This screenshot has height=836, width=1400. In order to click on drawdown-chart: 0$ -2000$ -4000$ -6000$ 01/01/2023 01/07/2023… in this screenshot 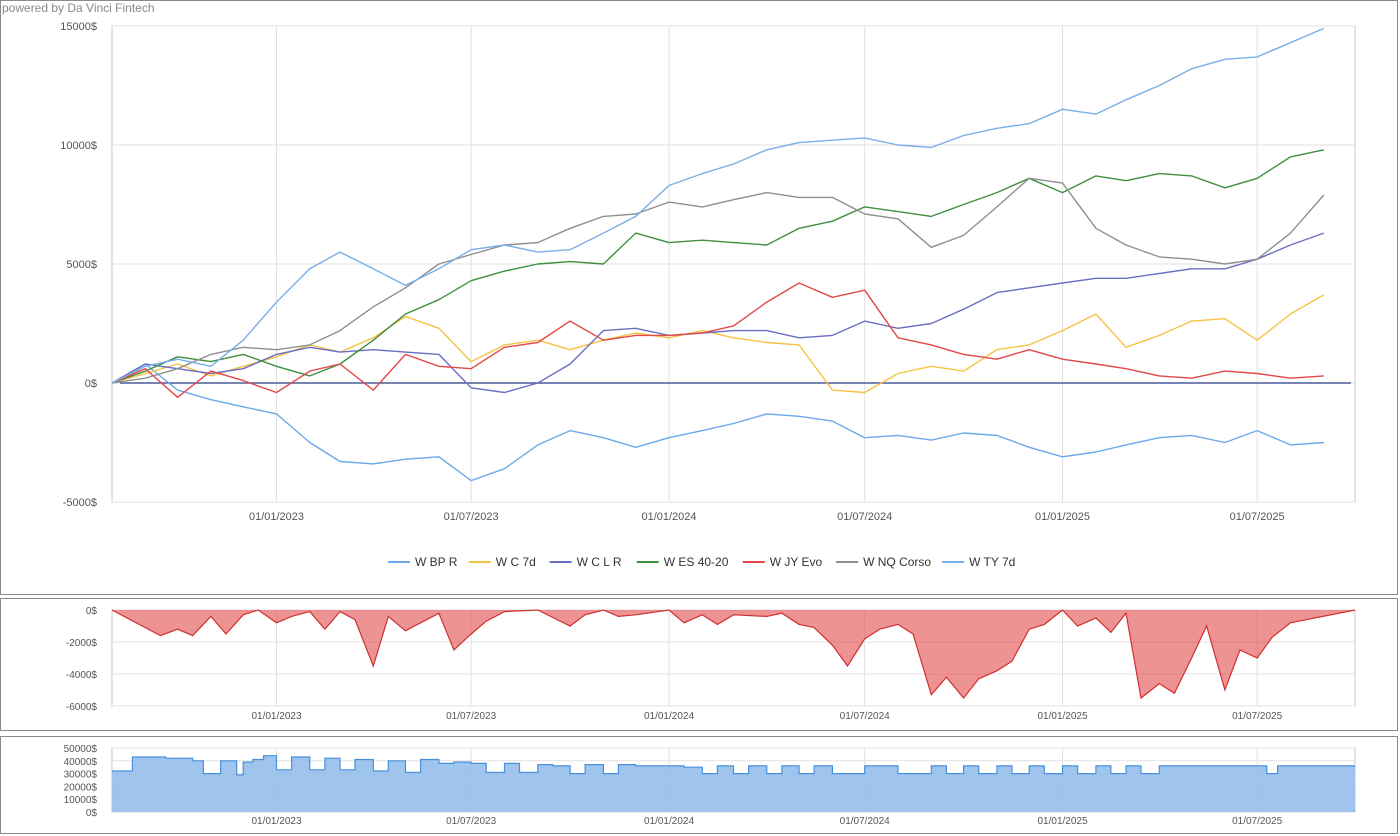, I will do `click(711, 664)`.